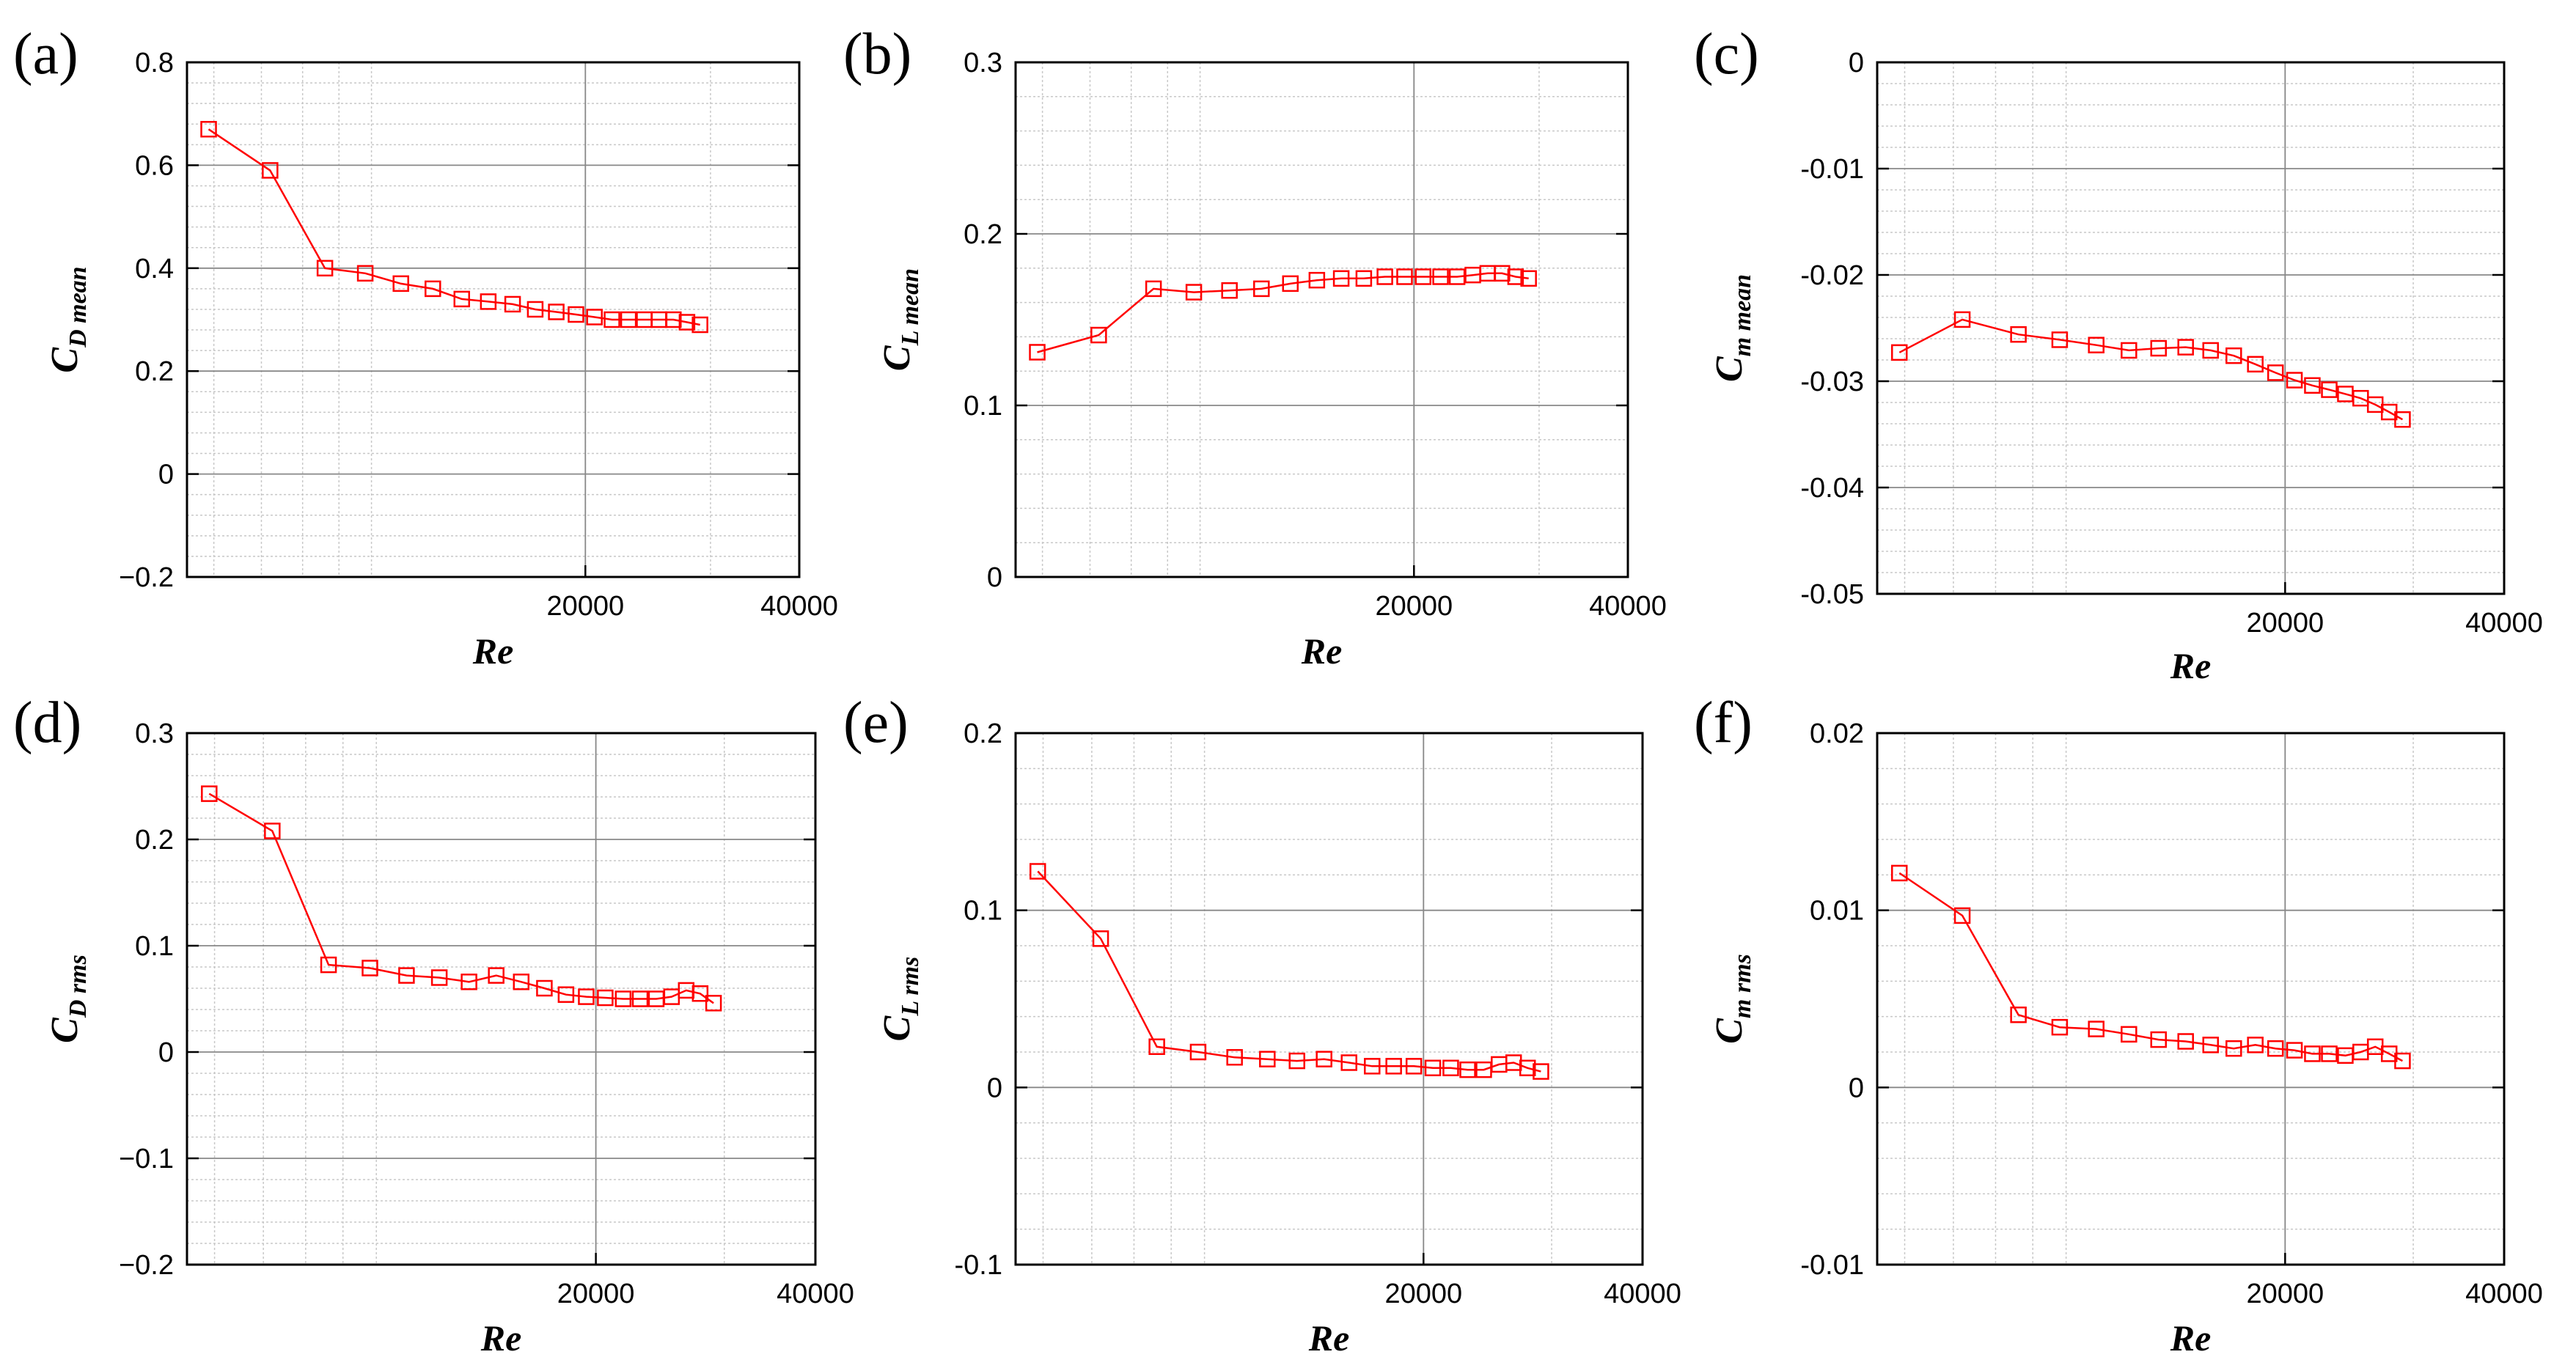 Image resolution: width=2576 pixels, height=1368 pixels. What do you see at coordinates (155, 946) in the screenshot?
I see `y-tick-label: 0.1` at bounding box center [155, 946].